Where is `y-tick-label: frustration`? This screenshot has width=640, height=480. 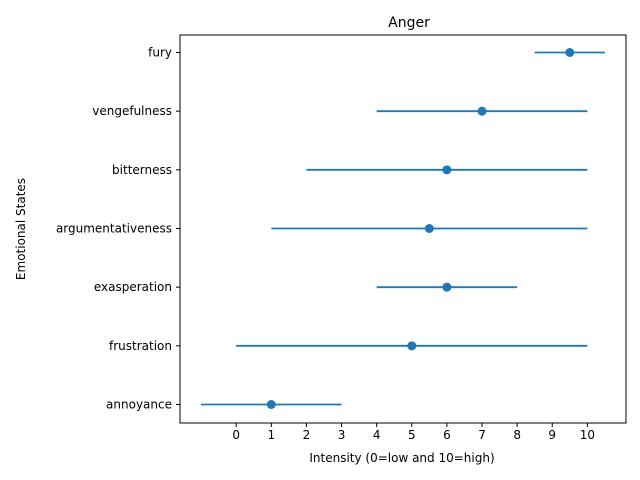 y-tick-label: frustration is located at coordinates (140, 346).